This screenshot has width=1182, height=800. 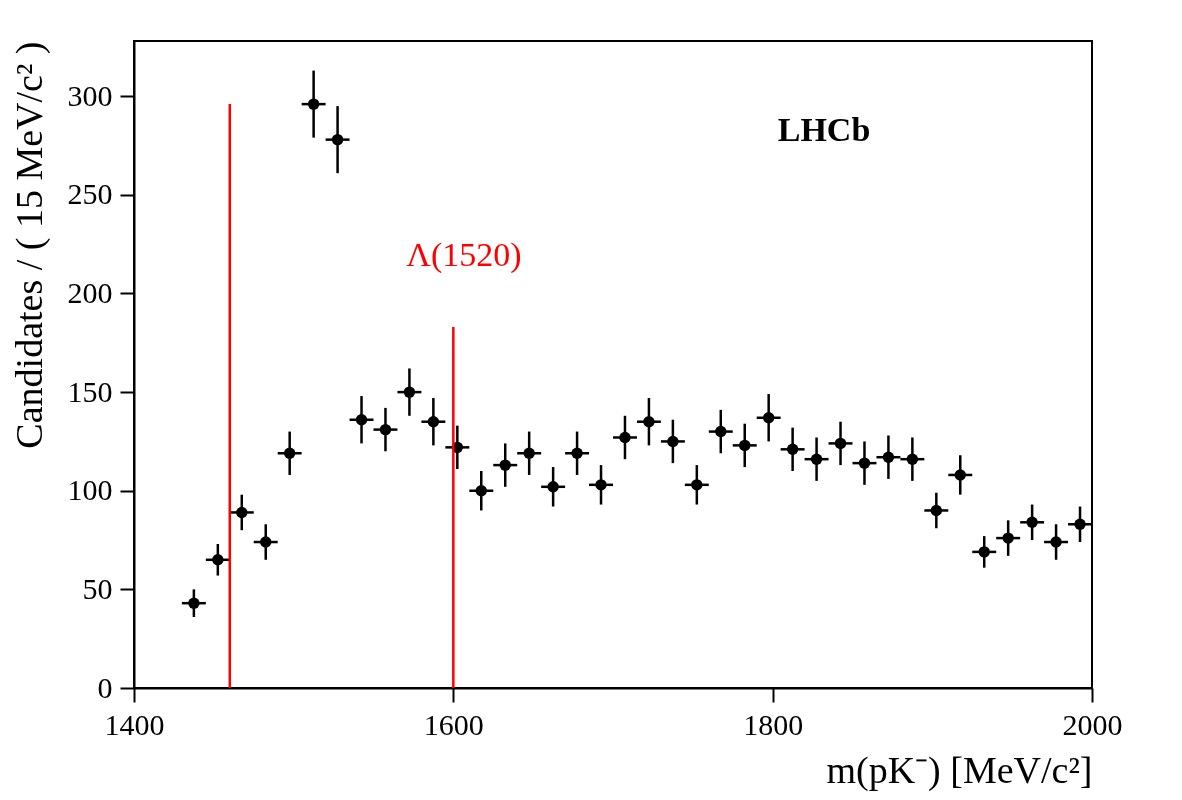 I want to click on y-tick-label: 250, so click(x=90, y=194).